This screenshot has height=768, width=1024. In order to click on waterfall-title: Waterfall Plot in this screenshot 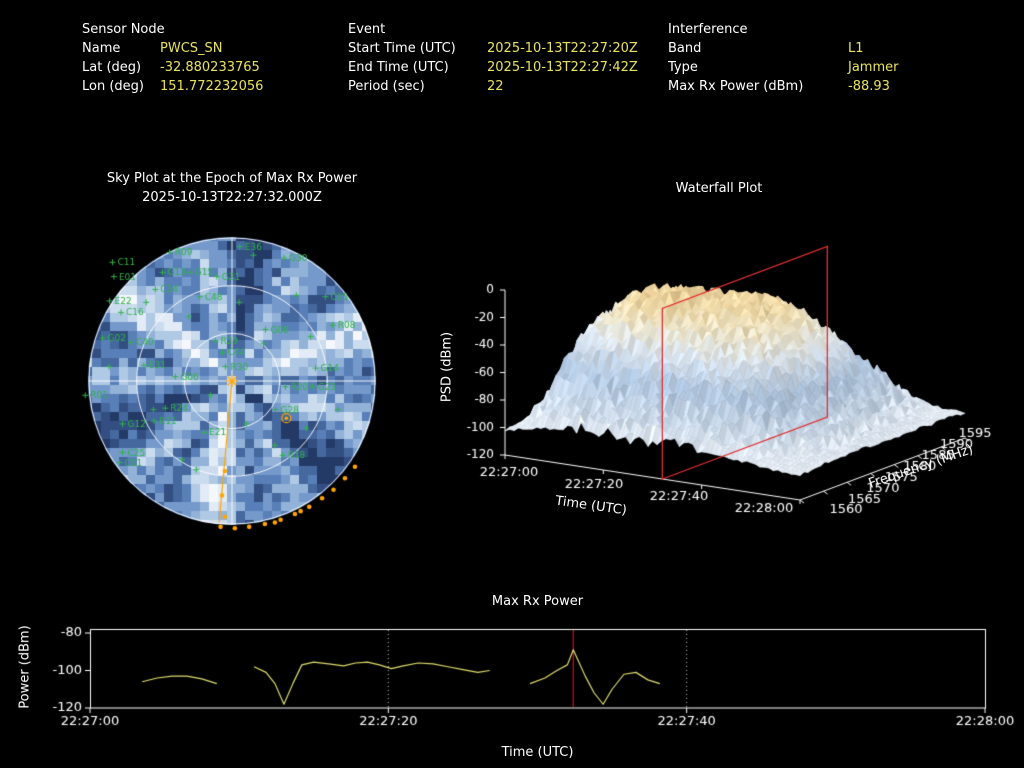, I will do `click(719, 188)`.